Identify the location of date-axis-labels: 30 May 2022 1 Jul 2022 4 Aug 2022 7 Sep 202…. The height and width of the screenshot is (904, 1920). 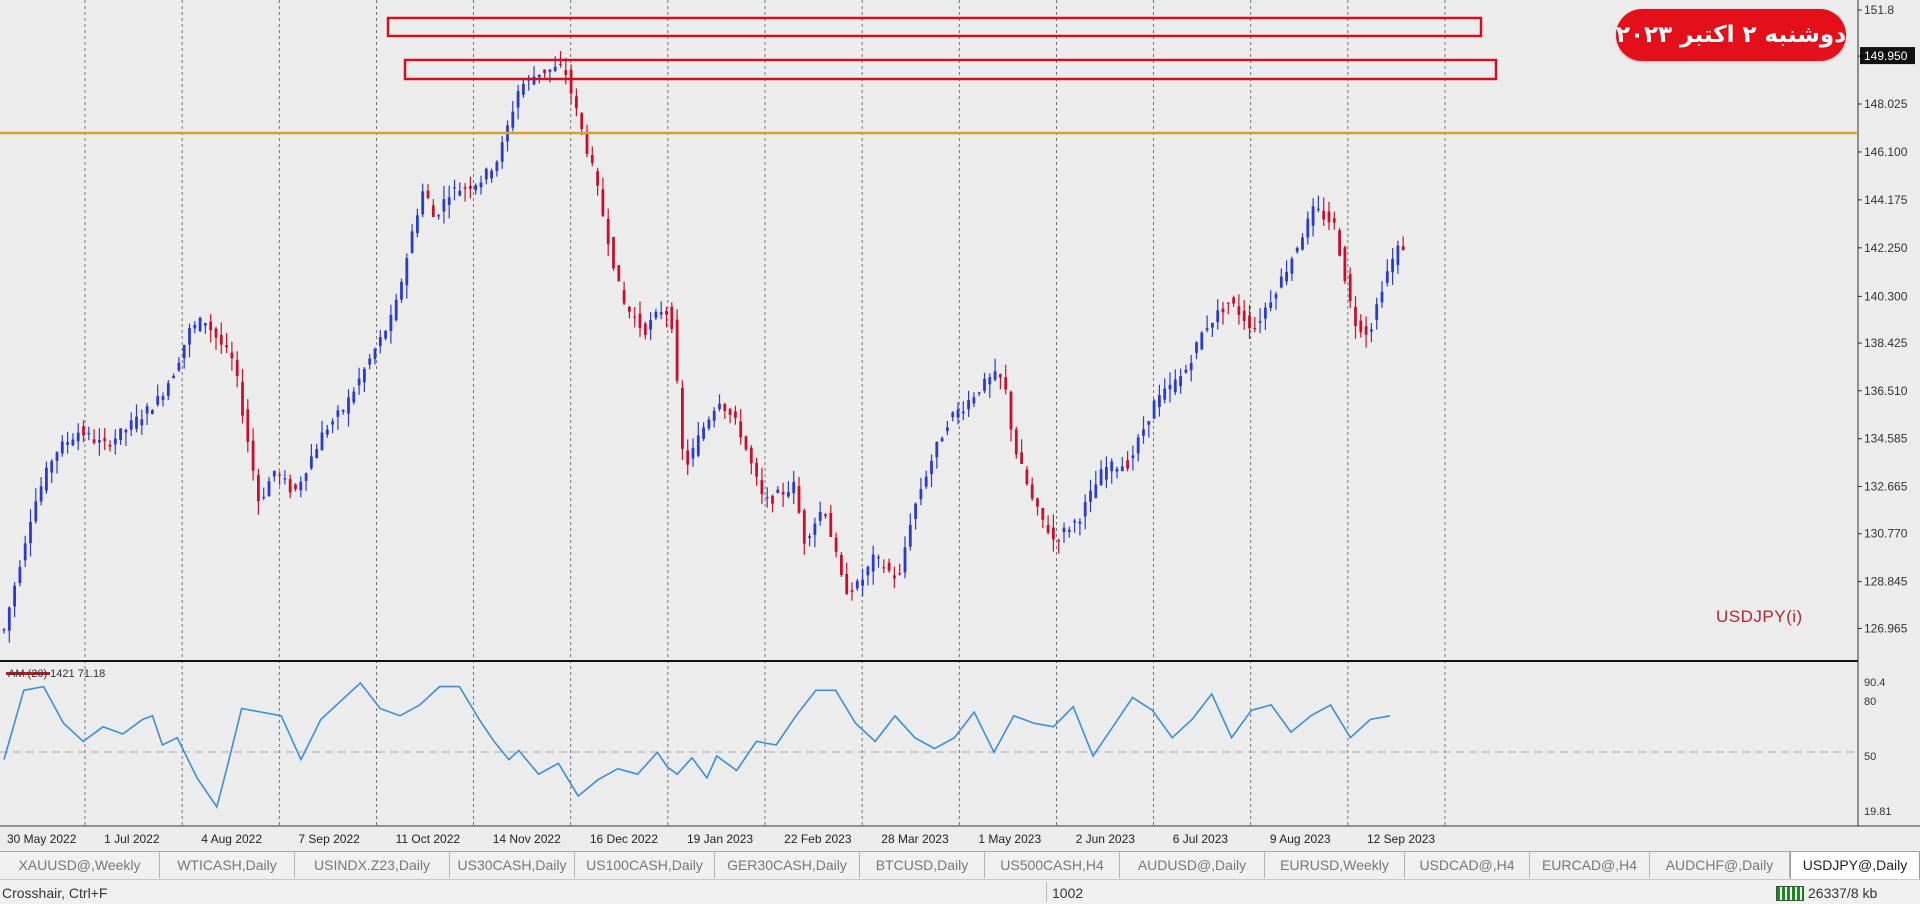
(721, 839).